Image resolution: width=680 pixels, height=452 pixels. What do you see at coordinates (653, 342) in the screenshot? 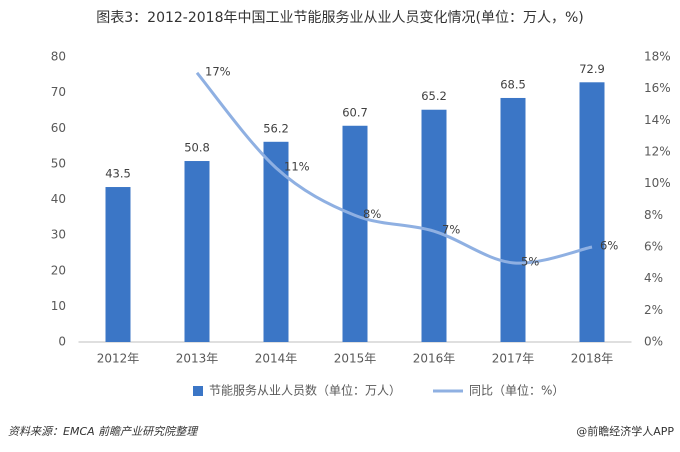
I see `y2-tick-label: 0%` at bounding box center [653, 342].